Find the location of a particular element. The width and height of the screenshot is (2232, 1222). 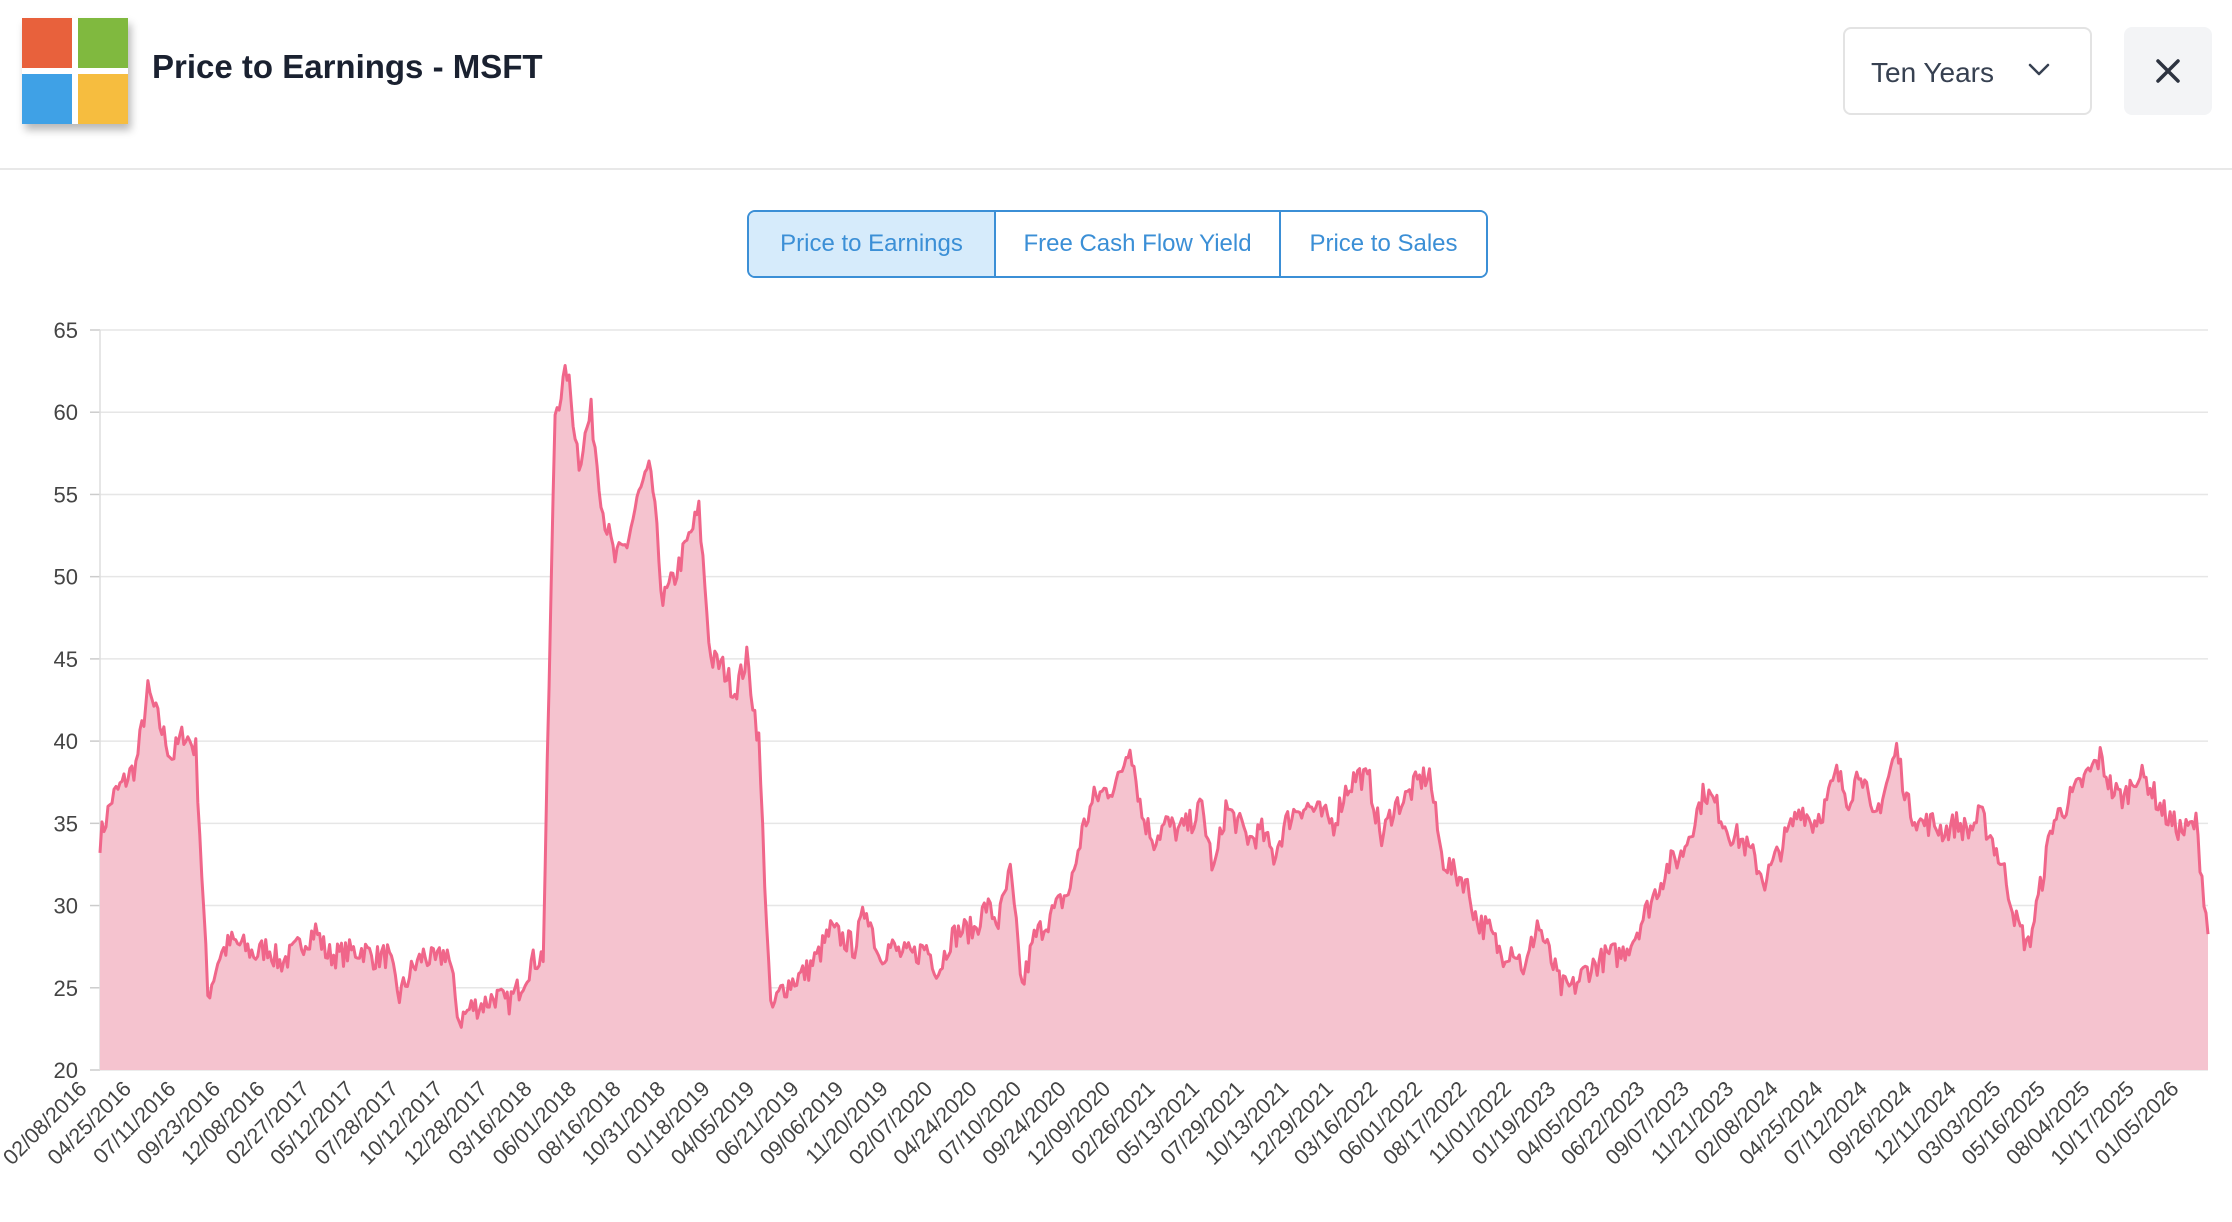

y-tick-label: 35 is located at coordinates (66, 823).